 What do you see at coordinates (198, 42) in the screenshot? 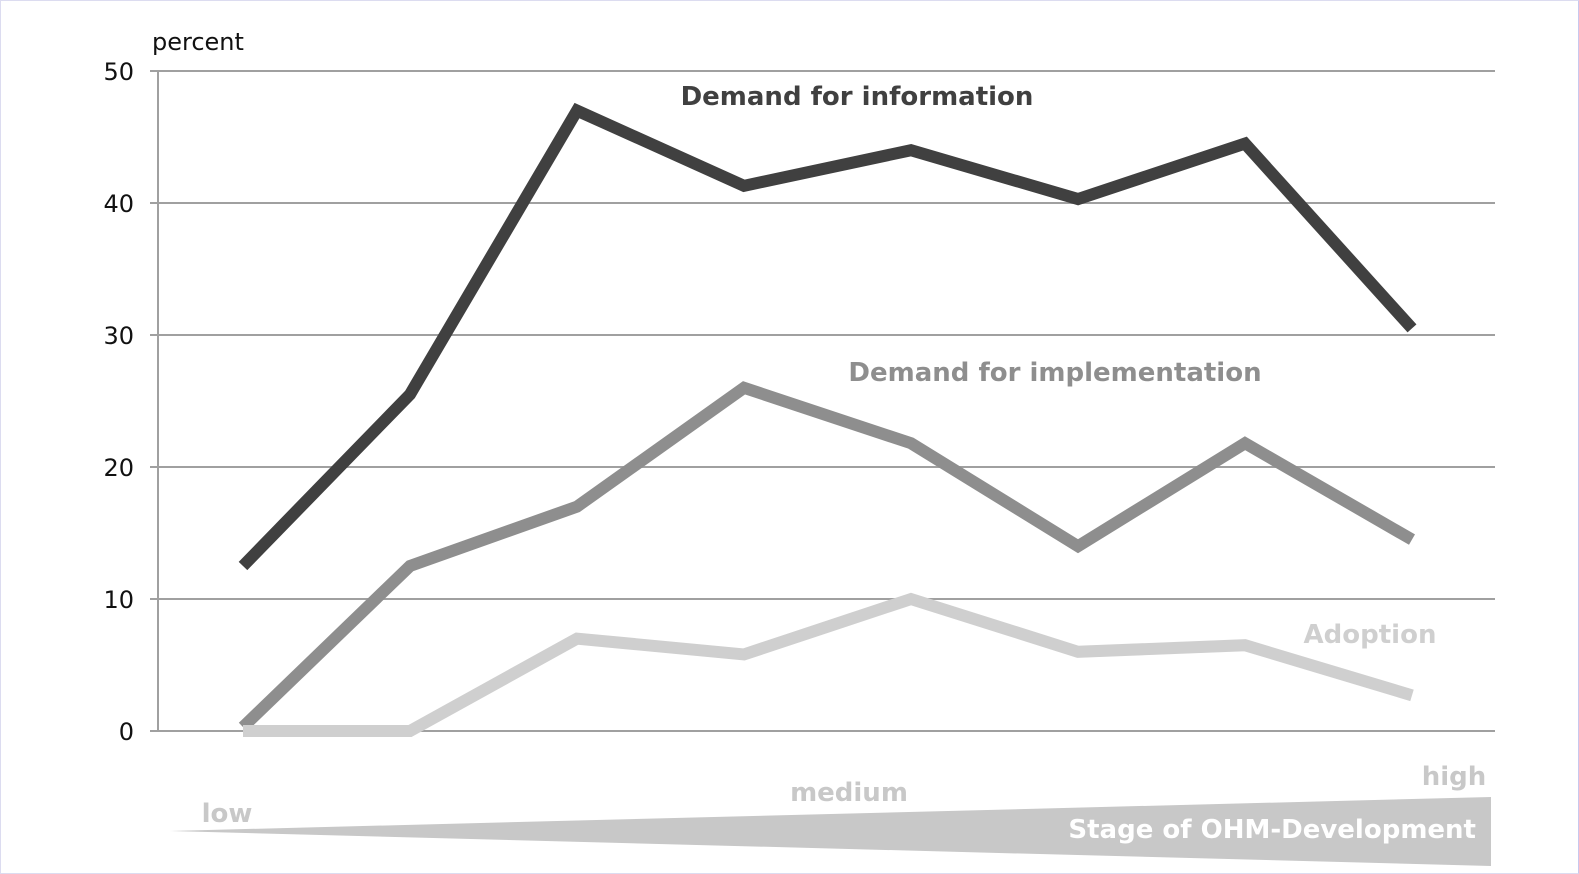
I see `y-axis-label: percent` at bounding box center [198, 42].